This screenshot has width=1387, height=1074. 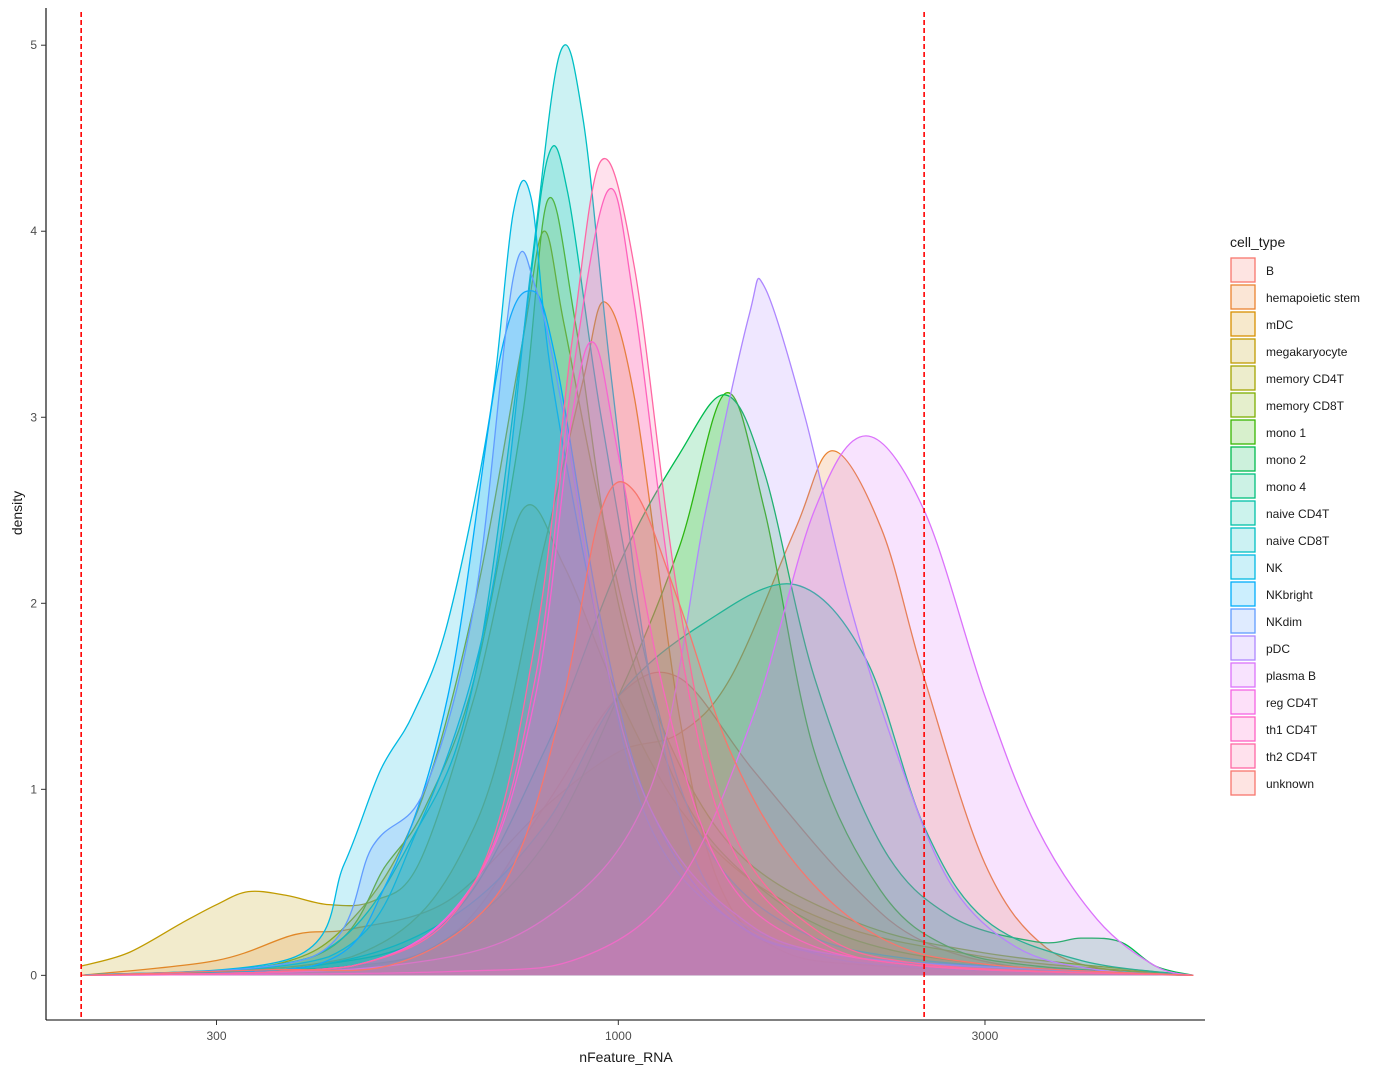 What do you see at coordinates (33, 603) in the screenshot?
I see `y-tick-label: 2` at bounding box center [33, 603].